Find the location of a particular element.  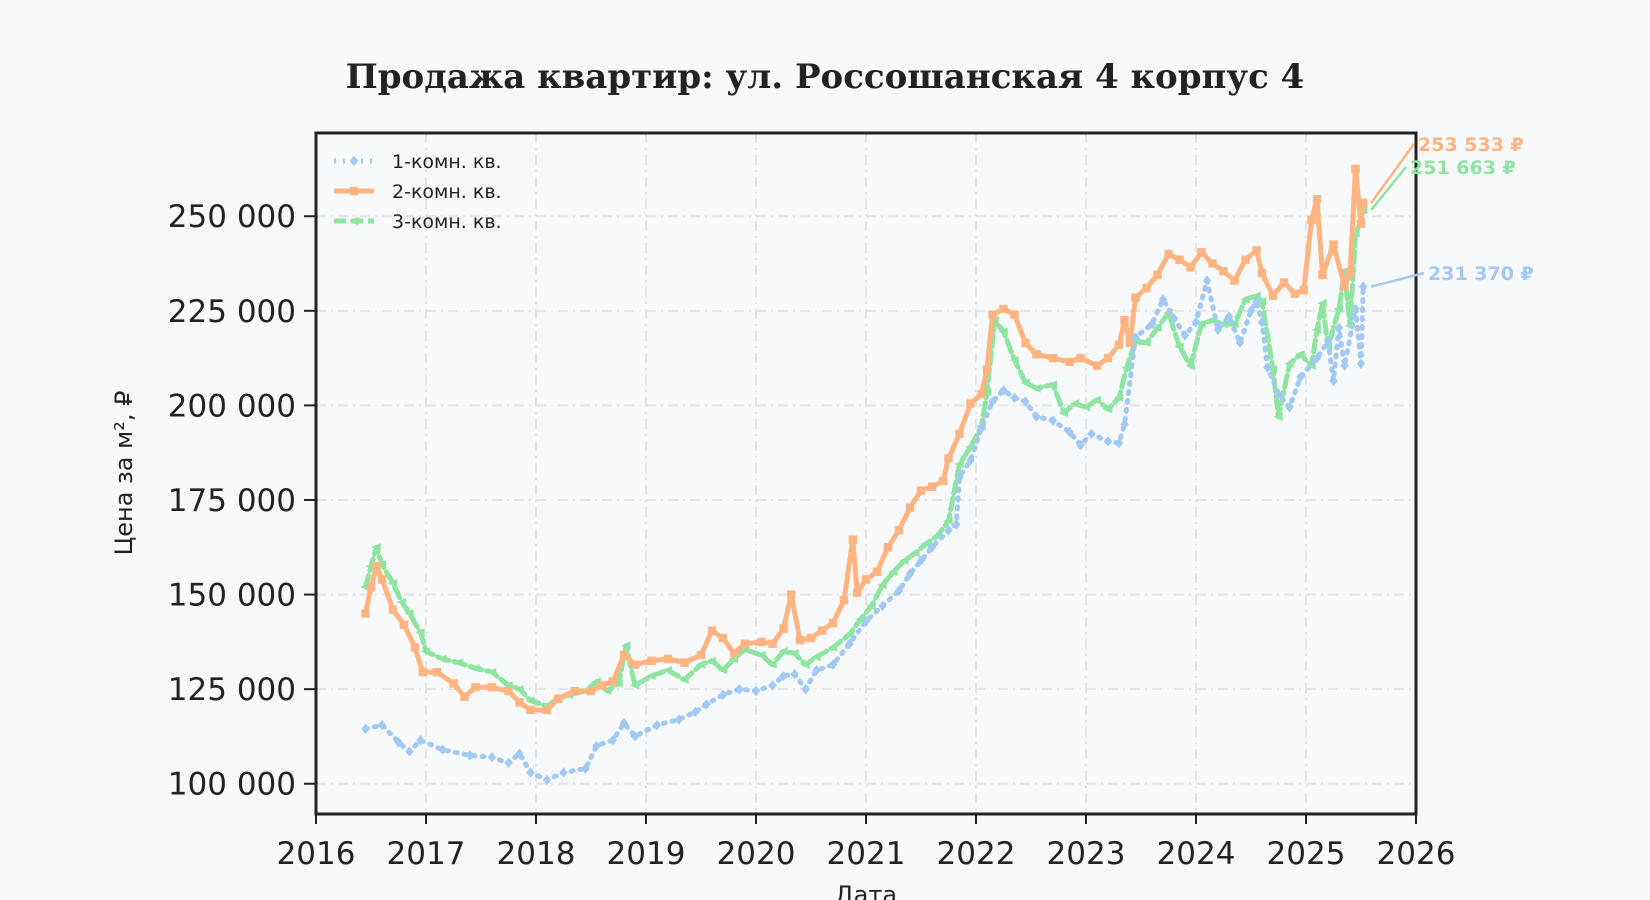

legend-label: 3-комн. кв. is located at coordinates (447, 222).